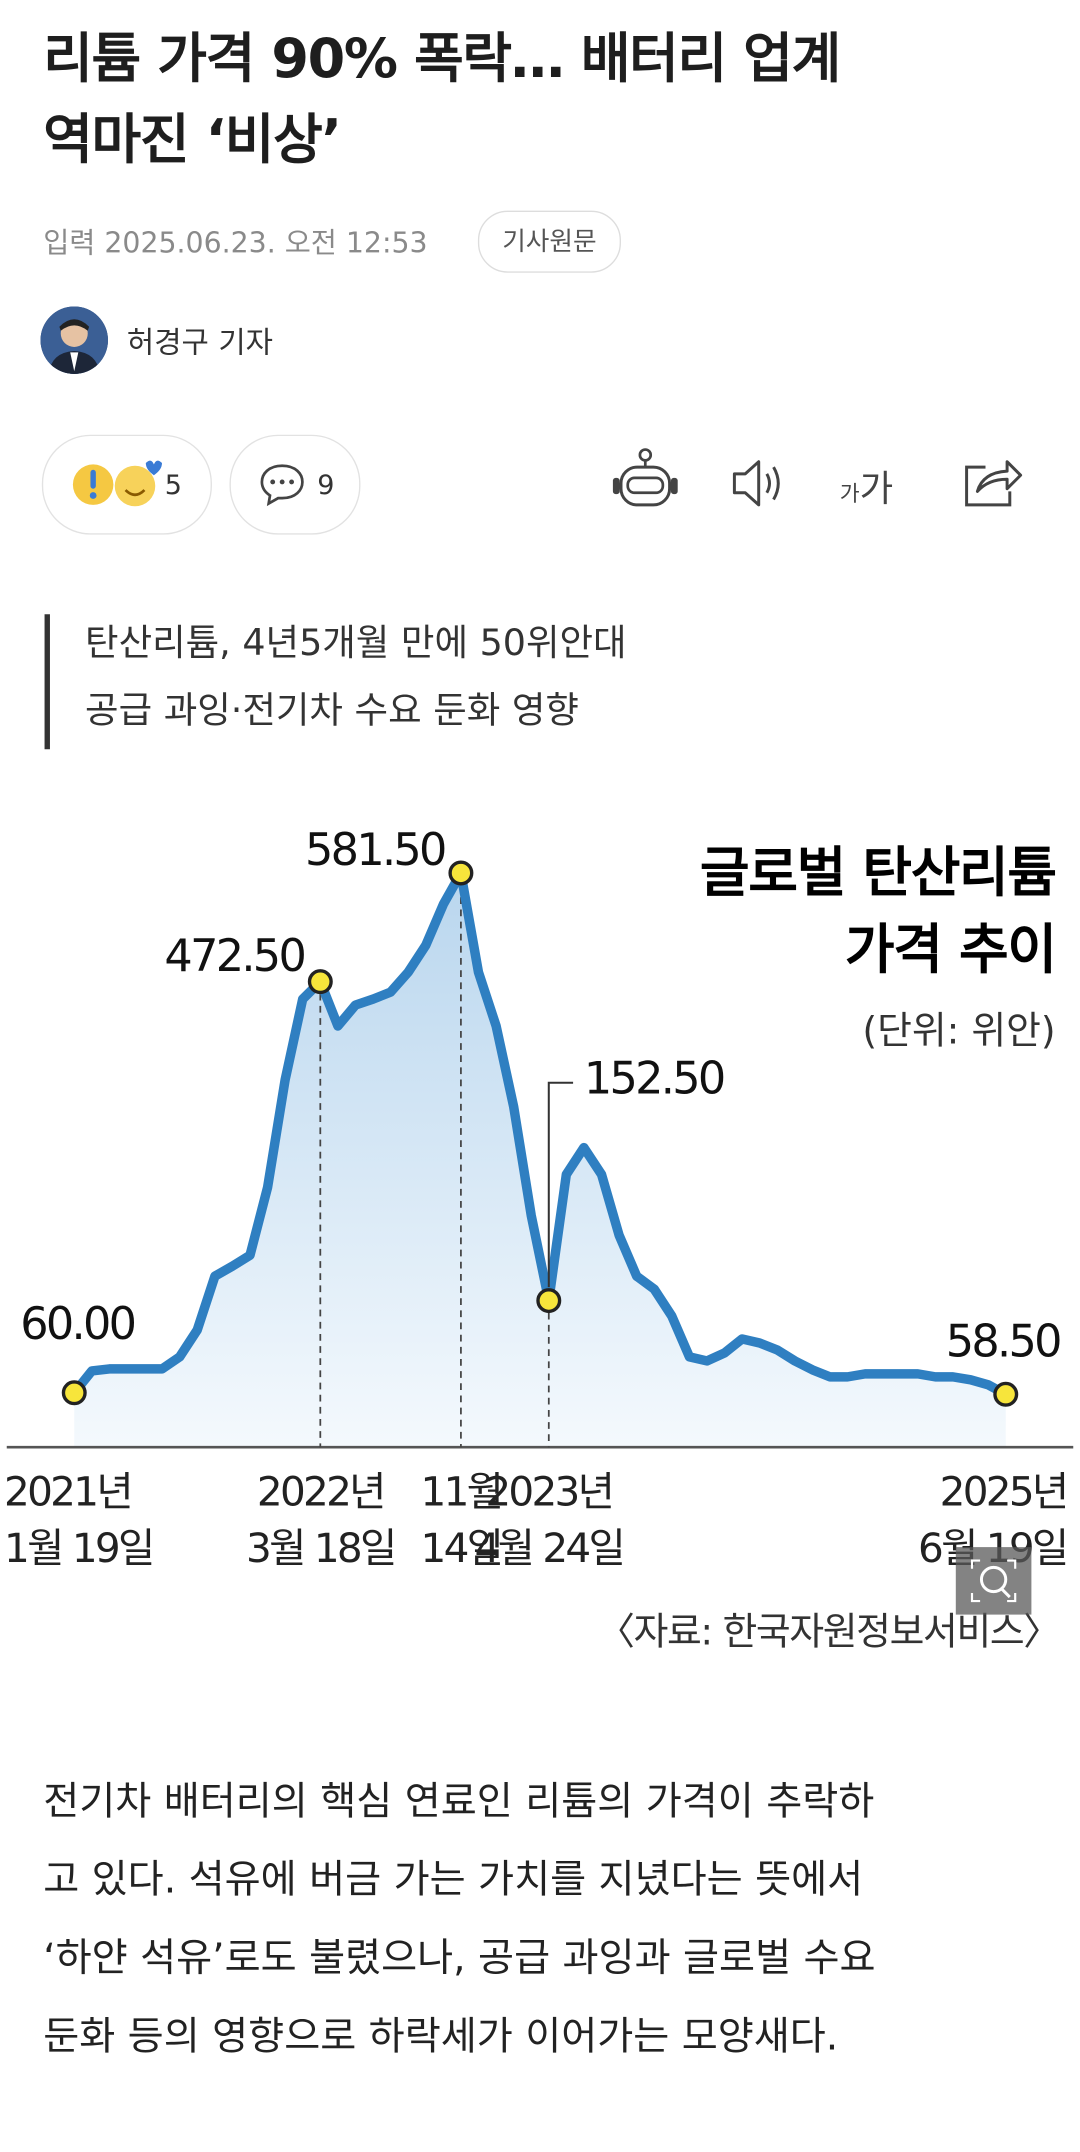  What do you see at coordinates (335, 682) in the screenshot?
I see `subheading-block: 탄산리튬, 4년5개월 만에 50위안대 공급 과잉·전기차 수요 둔화 영향` at bounding box center [335, 682].